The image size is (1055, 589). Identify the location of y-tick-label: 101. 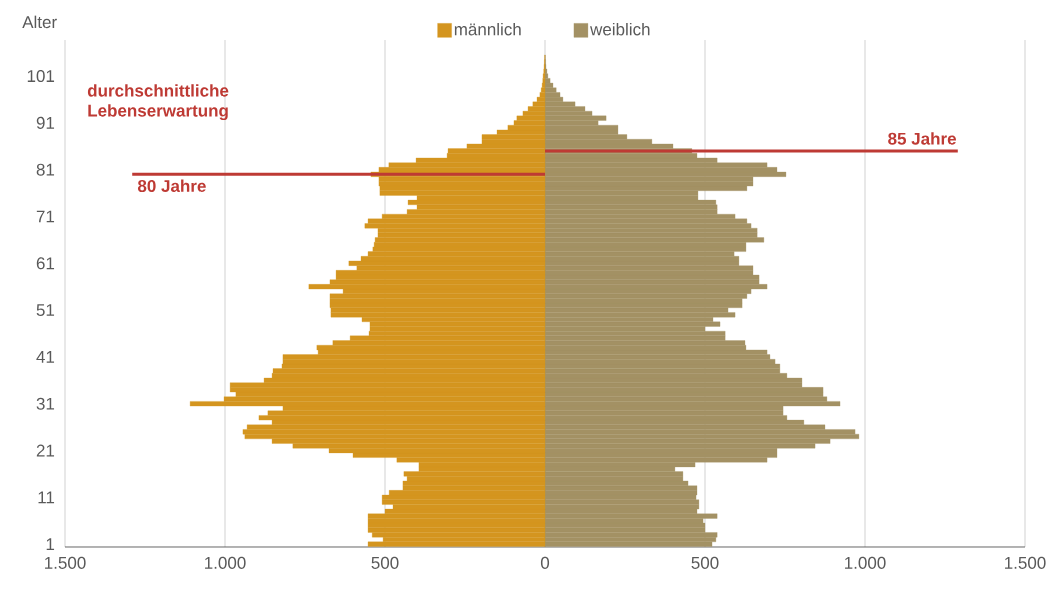
(41, 76).